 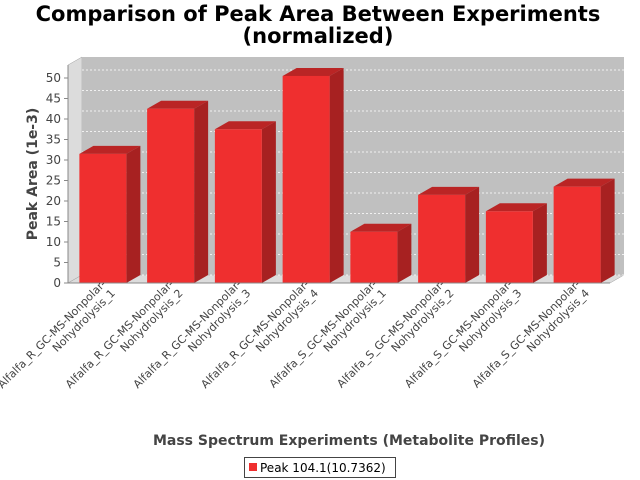 I want to click on y-axis-label: Peak Area (1e-3), so click(x=33, y=174).